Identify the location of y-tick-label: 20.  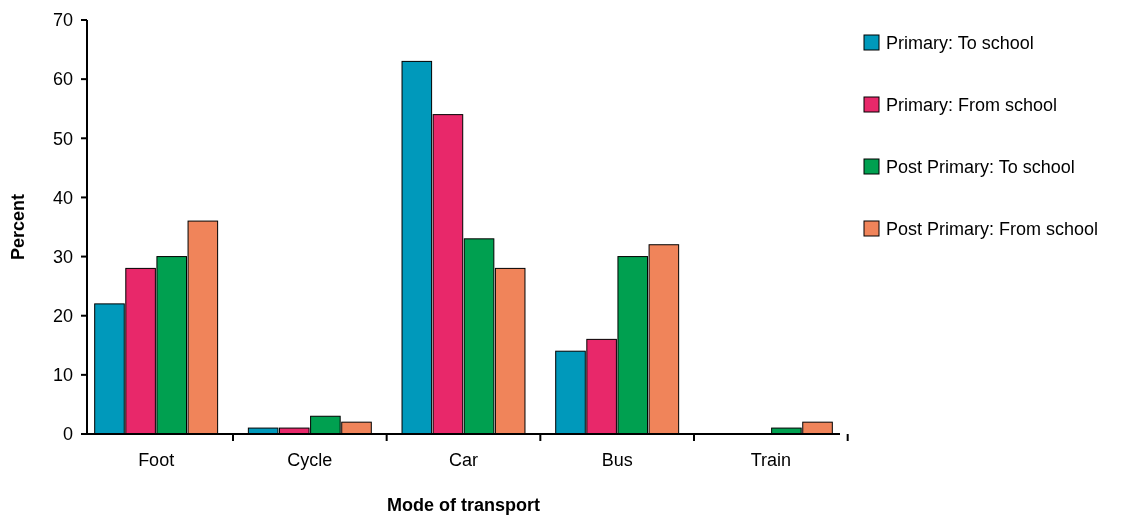
(62, 316).